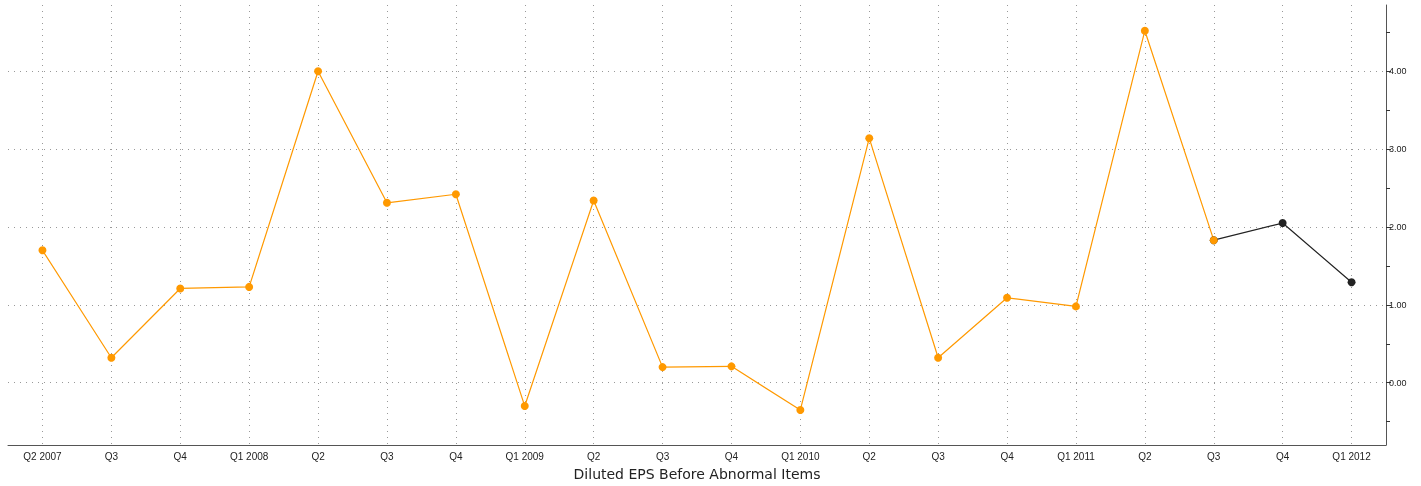  Describe the element at coordinates (1398, 149) in the screenshot. I see `y-tick-label: 3.00` at that location.